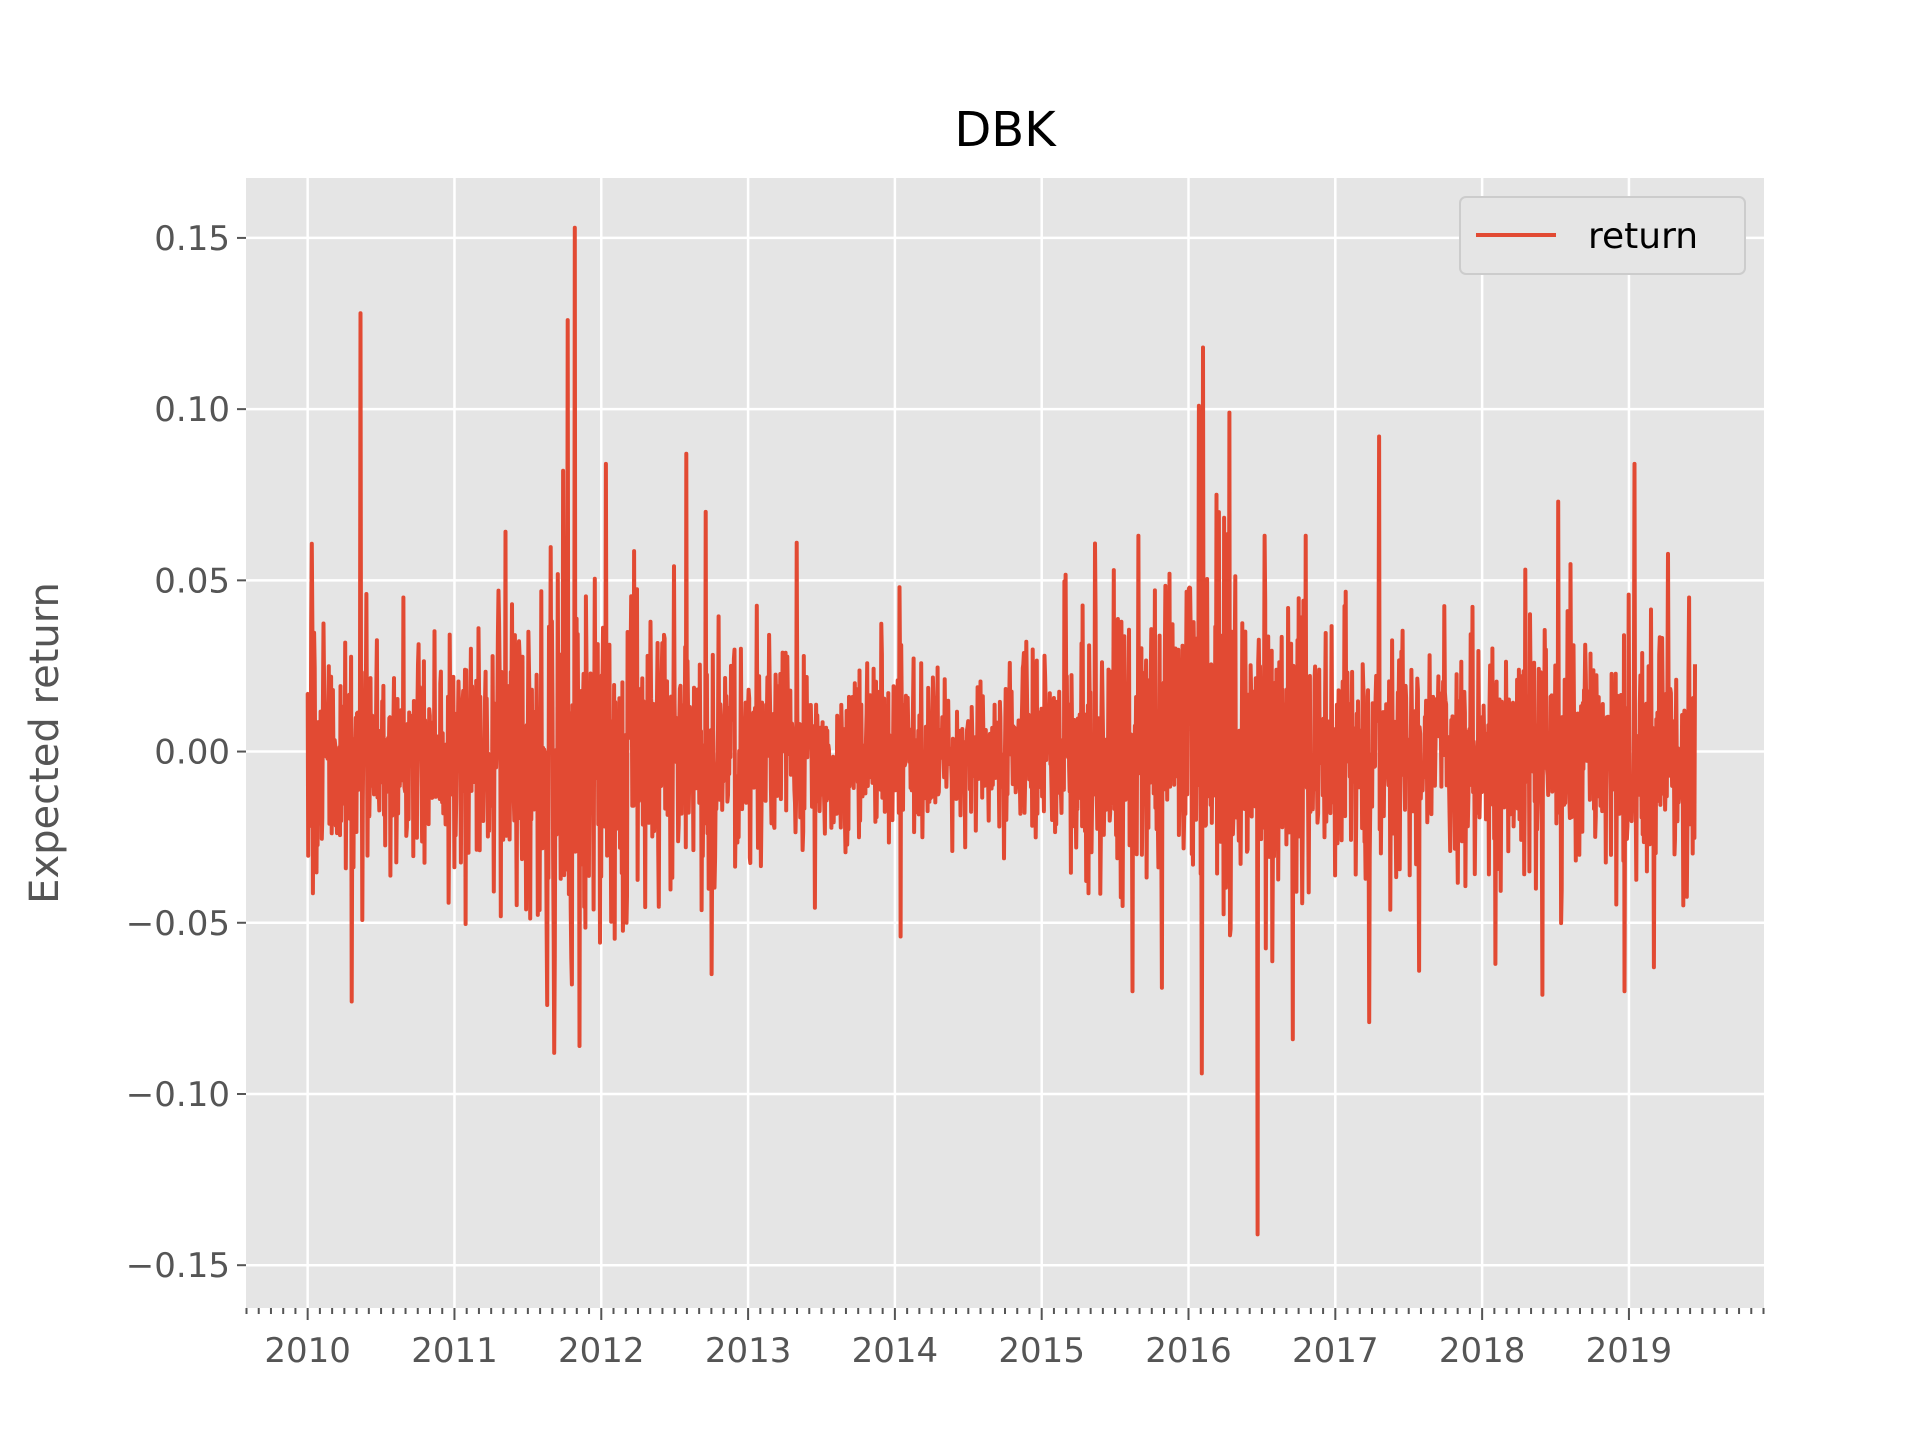 Image resolution: width=1920 pixels, height=1440 pixels. What do you see at coordinates (192, 239) in the screenshot?
I see `y-tick-label: 0.15` at bounding box center [192, 239].